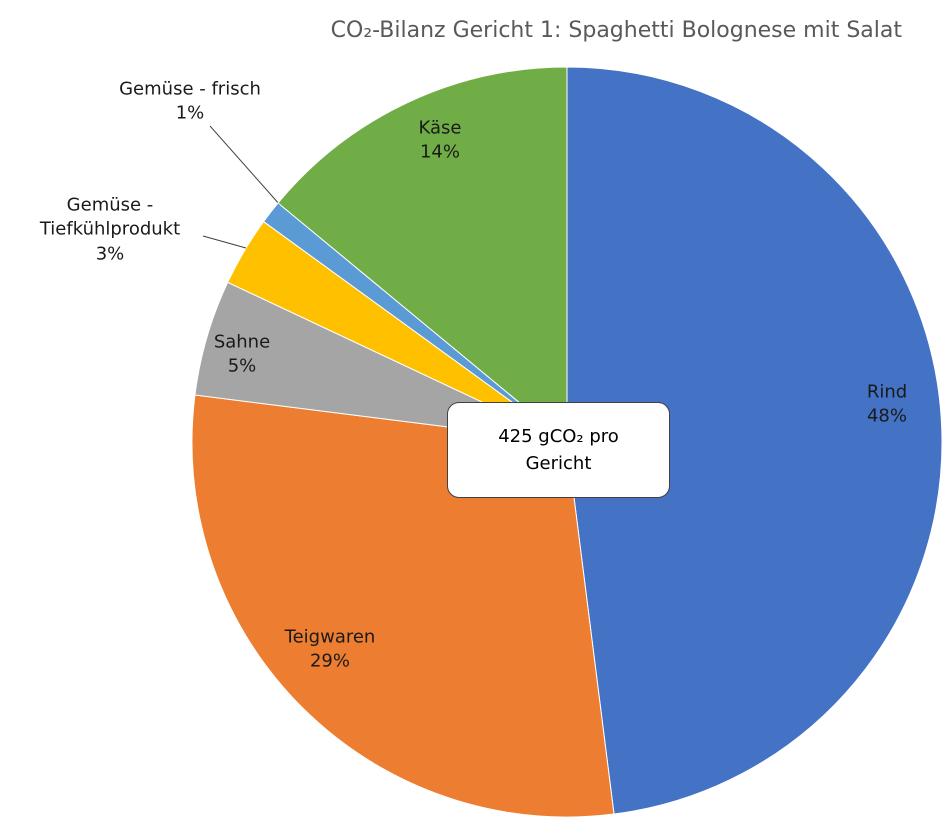 The width and height of the screenshot is (942, 818). What do you see at coordinates (110, 217) in the screenshot?
I see `category-label: Gemüse - Tiefkühlprodukt` at bounding box center [110, 217].